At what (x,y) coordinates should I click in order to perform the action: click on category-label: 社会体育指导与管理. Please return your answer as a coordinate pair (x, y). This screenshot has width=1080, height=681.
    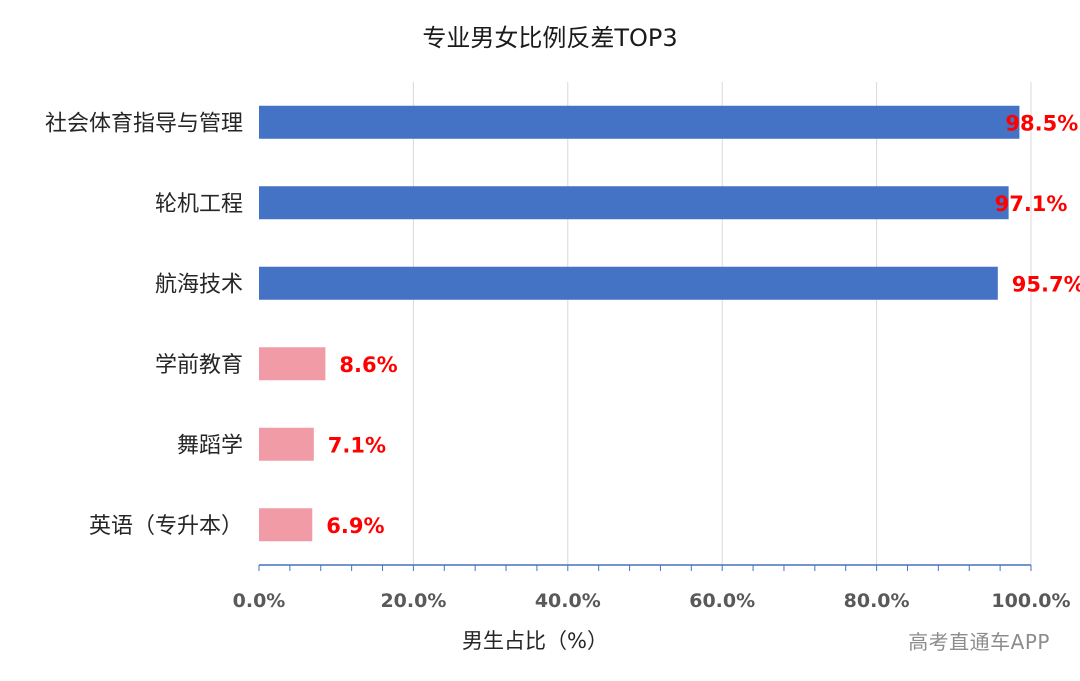
    Looking at the image, I should click on (144, 123).